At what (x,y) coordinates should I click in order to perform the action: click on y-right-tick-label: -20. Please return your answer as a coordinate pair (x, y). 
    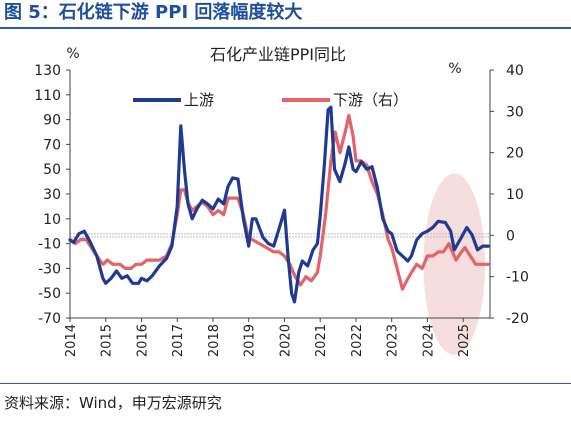
    Looking at the image, I should click on (517, 319).